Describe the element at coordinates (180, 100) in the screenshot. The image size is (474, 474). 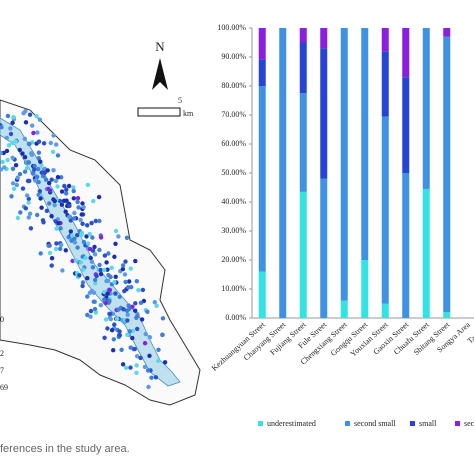
I see `scale-label: 5` at that location.